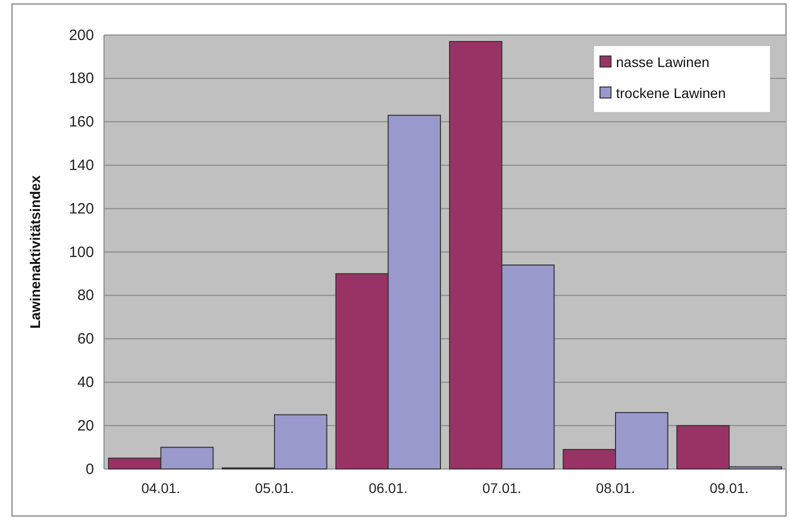  What do you see at coordinates (81, 252) in the screenshot?
I see `y-tick-label: 100` at bounding box center [81, 252].